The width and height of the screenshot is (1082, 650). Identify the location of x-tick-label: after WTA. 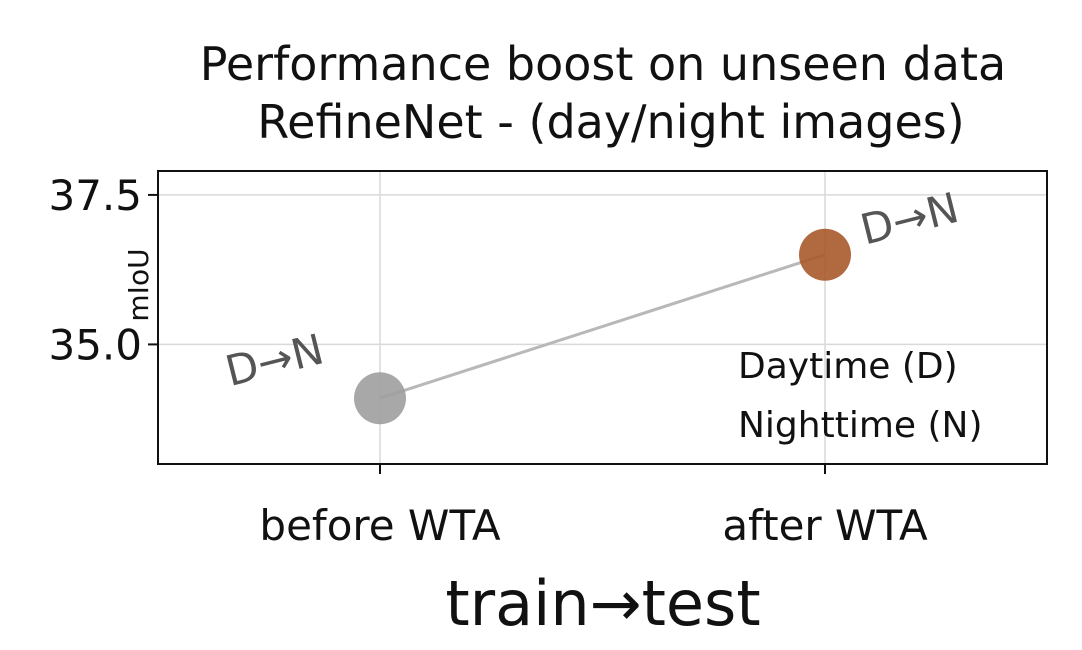
(825, 525).